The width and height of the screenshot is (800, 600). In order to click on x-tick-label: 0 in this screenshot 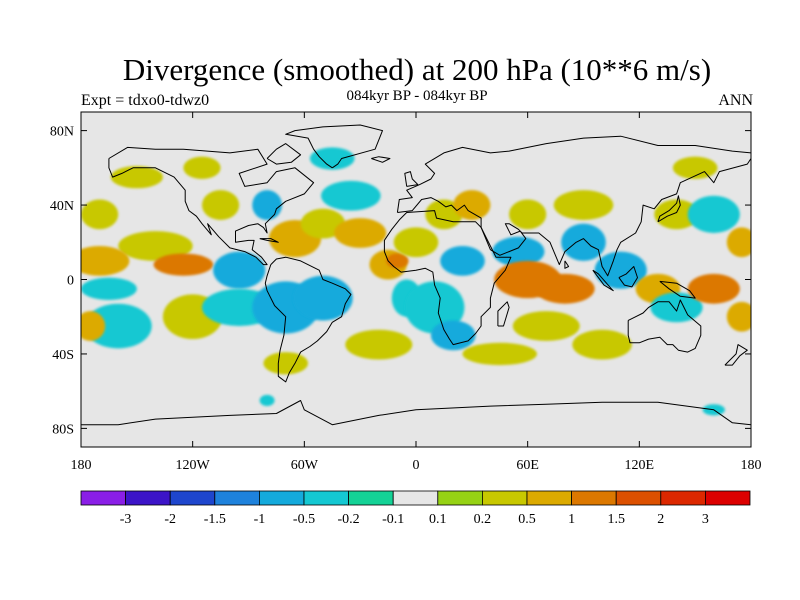, I will do `click(416, 465)`.